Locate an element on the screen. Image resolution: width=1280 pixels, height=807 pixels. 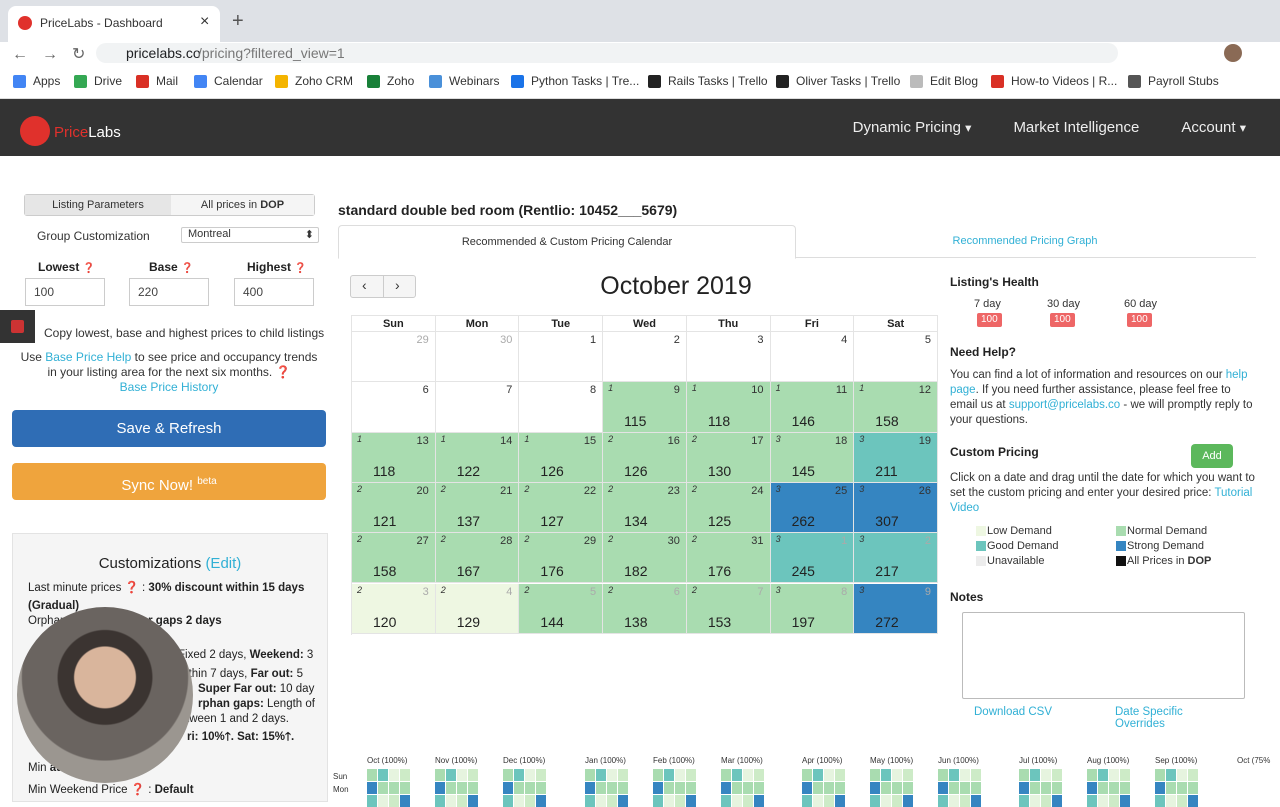
calendar-day: 14 1 122 is located at coordinates (477, 457).